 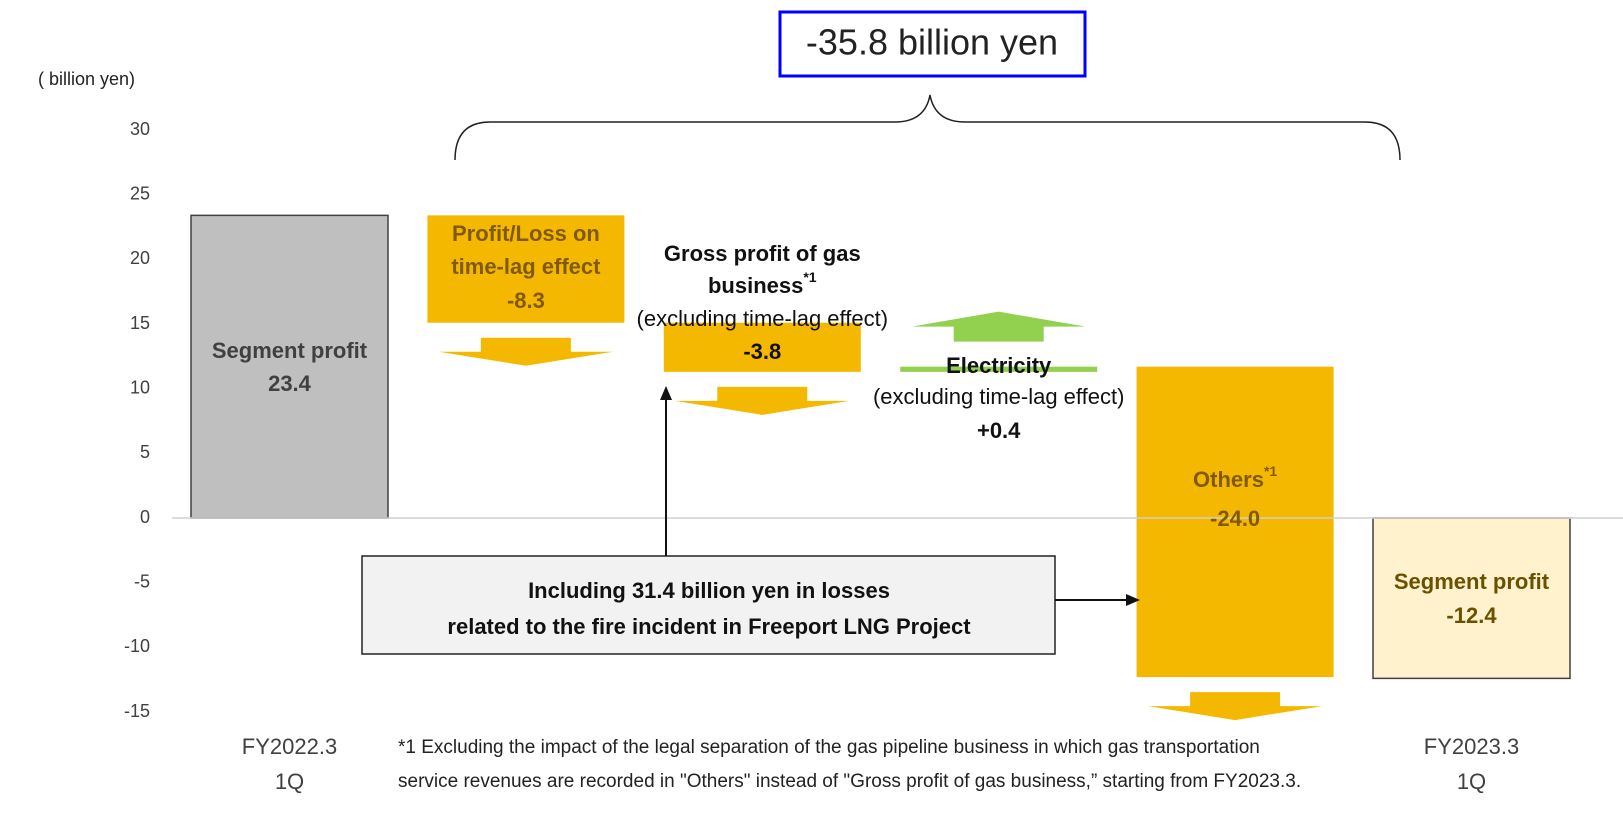 What do you see at coordinates (140, 129) in the screenshot?
I see `y-tick-label: 30` at bounding box center [140, 129].